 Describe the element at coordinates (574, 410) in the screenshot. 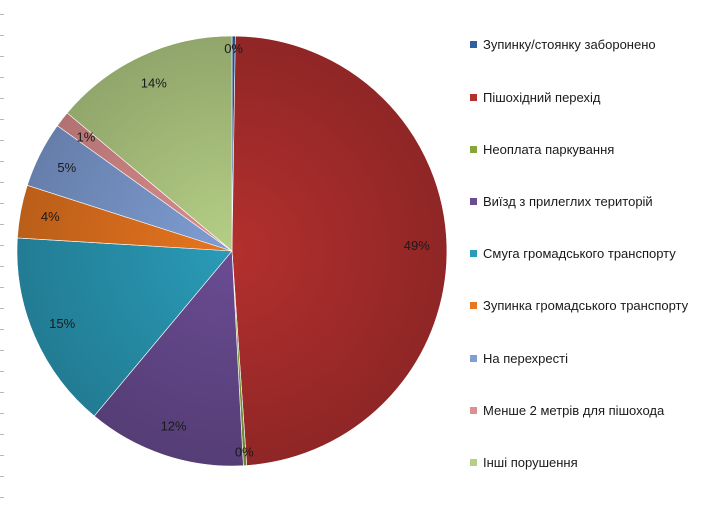

I see `legend-label: Менше 2 метрів для пішохода` at that location.